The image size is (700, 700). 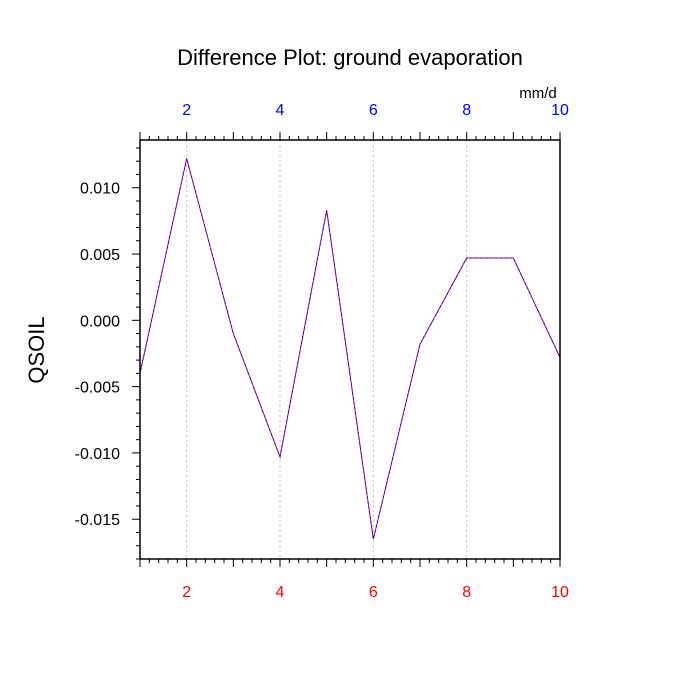 What do you see at coordinates (186, 592) in the screenshot?
I see `x-tick-label-bottom-0: 2` at bounding box center [186, 592].